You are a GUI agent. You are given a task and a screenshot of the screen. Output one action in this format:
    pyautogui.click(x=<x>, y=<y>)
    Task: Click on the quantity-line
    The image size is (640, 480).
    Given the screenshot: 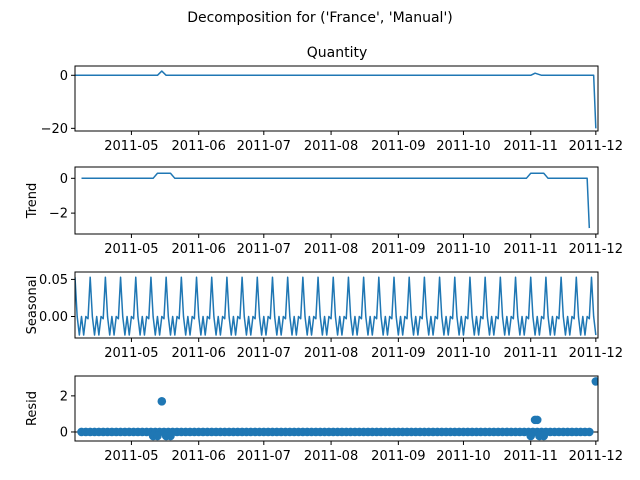 What is the action you would take?
    pyautogui.click(x=336, y=99)
    